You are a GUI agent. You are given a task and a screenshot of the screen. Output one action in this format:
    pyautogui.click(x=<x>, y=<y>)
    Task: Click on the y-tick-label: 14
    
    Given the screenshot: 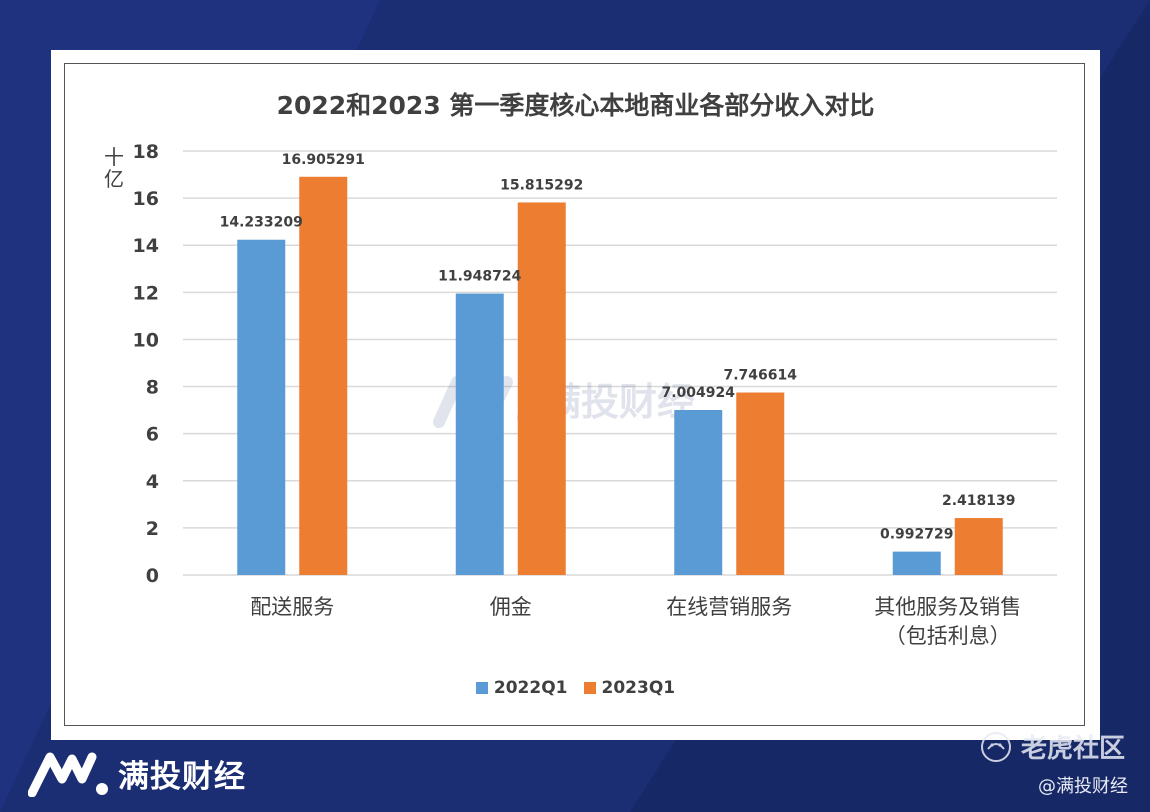 What is the action you would take?
    pyautogui.click(x=146, y=246)
    